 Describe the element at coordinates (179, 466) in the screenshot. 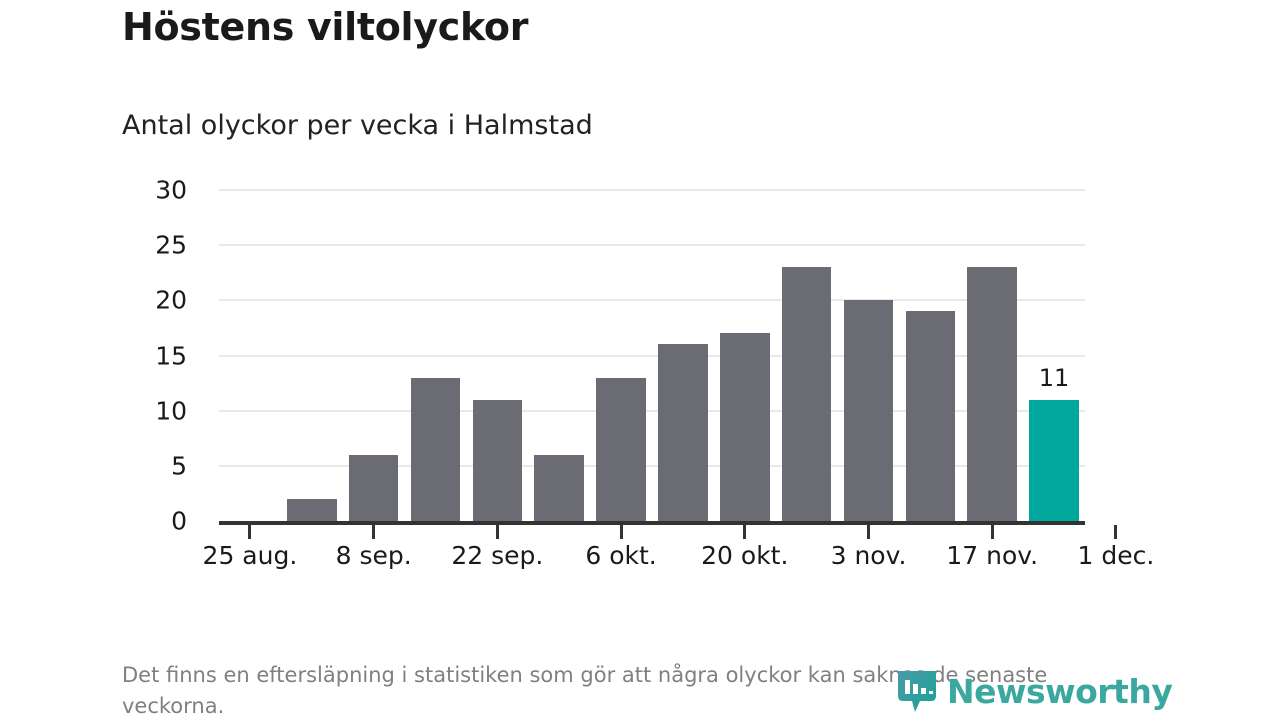

I see `y-axis-tick-label: 5` at that location.